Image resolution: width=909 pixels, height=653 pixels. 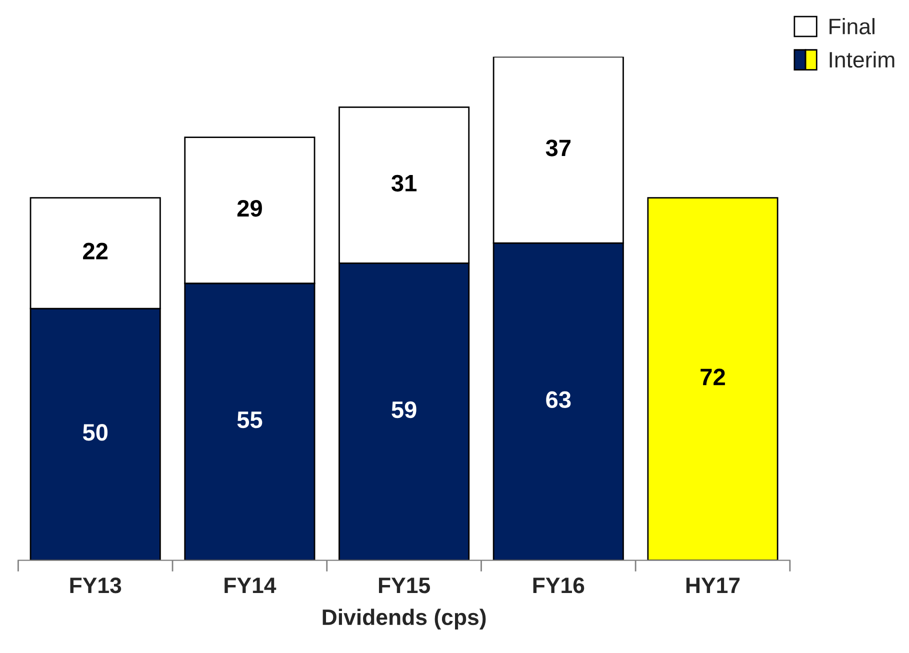 I want to click on data-label: 29, so click(x=249, y=208).